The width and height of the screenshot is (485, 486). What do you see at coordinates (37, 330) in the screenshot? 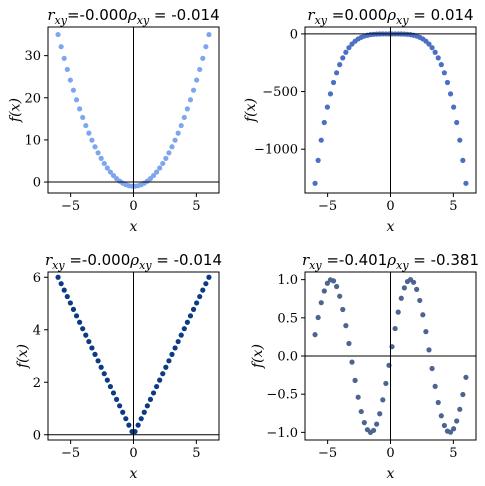
I see `y-tick-label: 4` at bounding box center [37, 330].